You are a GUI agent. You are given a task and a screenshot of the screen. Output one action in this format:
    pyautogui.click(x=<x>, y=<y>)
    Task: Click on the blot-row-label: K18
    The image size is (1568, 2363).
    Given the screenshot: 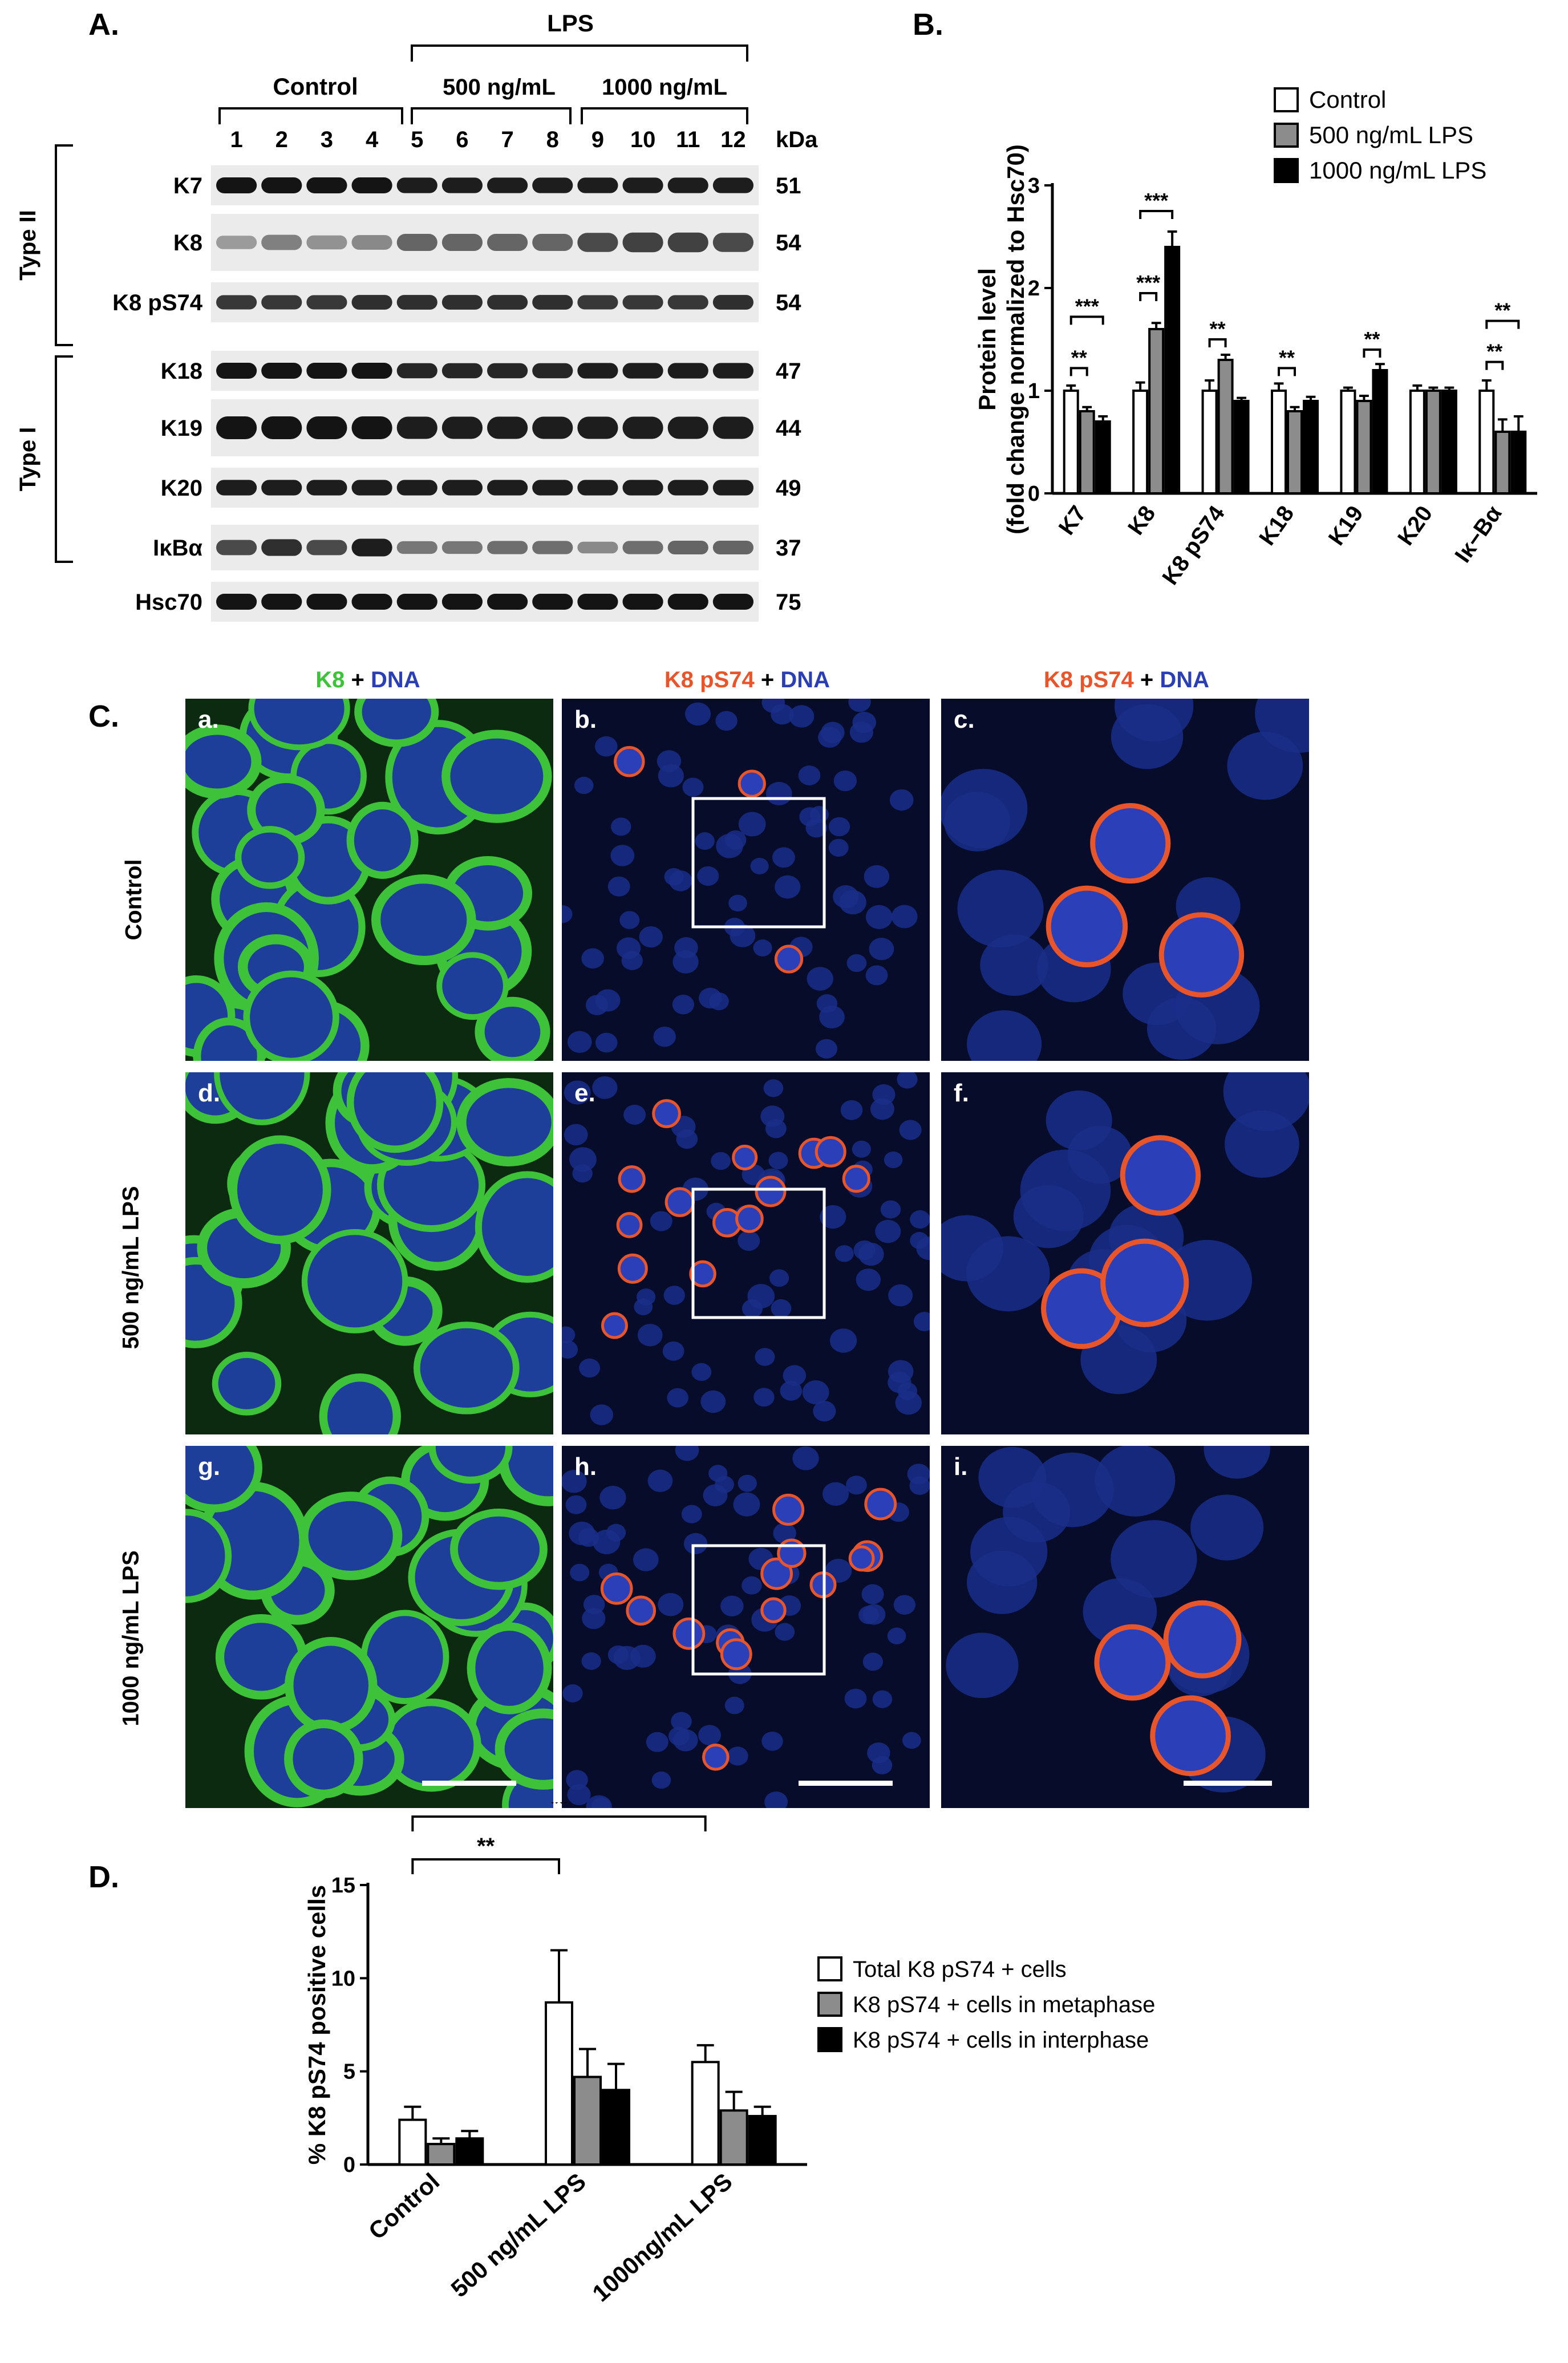 What is the action you would take?
    pyautogui.click(x=181, y=371)
    